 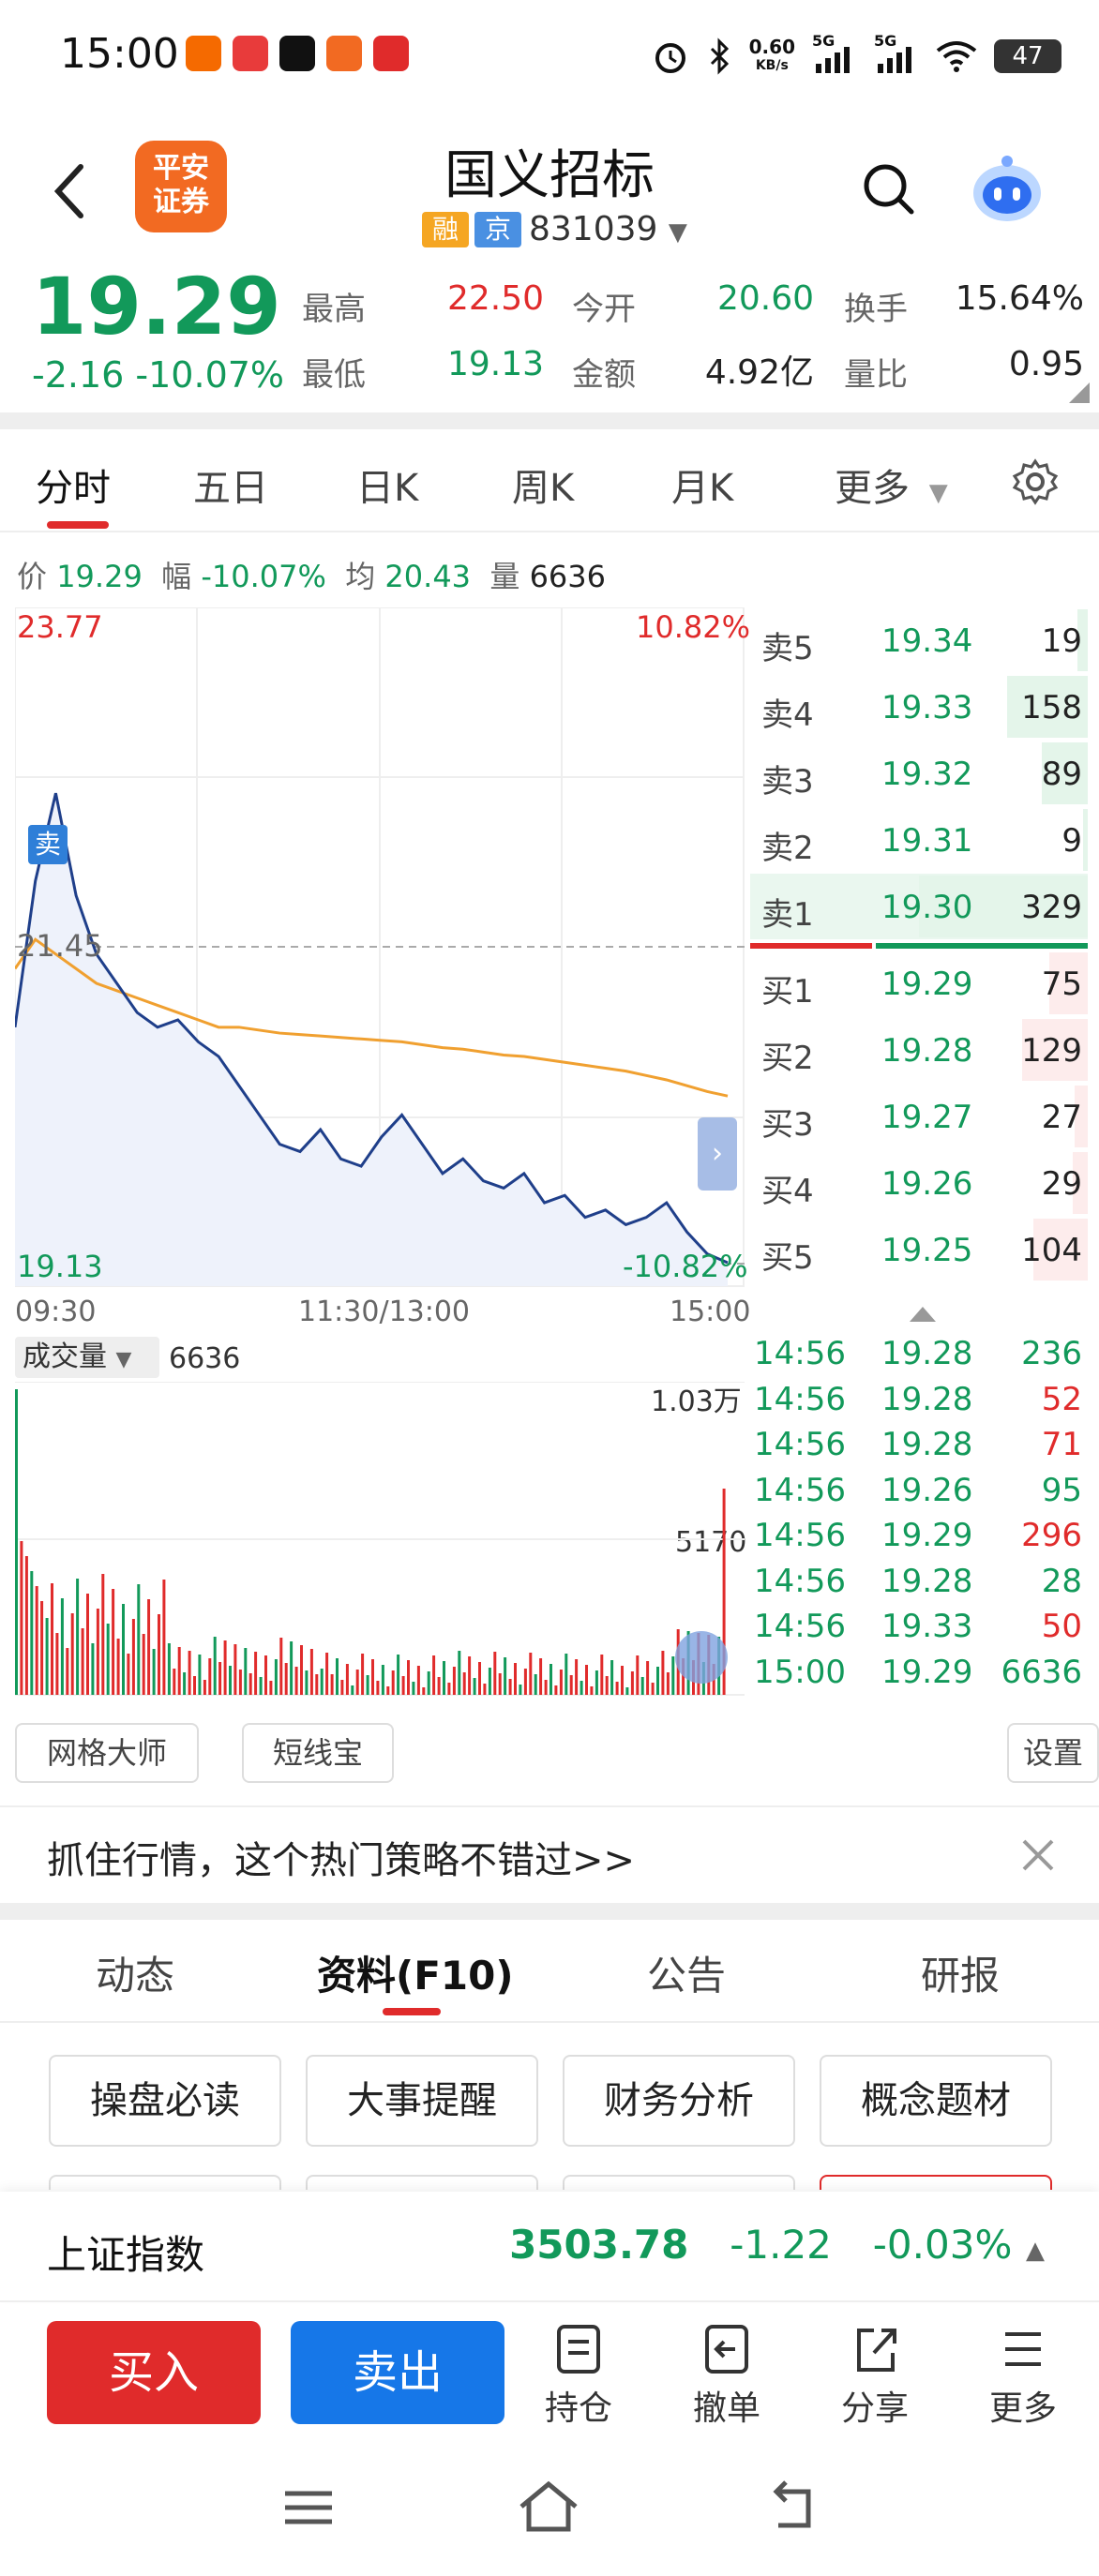 I want to click on tab-daily-k: 日K, so click(x=387, y=488).